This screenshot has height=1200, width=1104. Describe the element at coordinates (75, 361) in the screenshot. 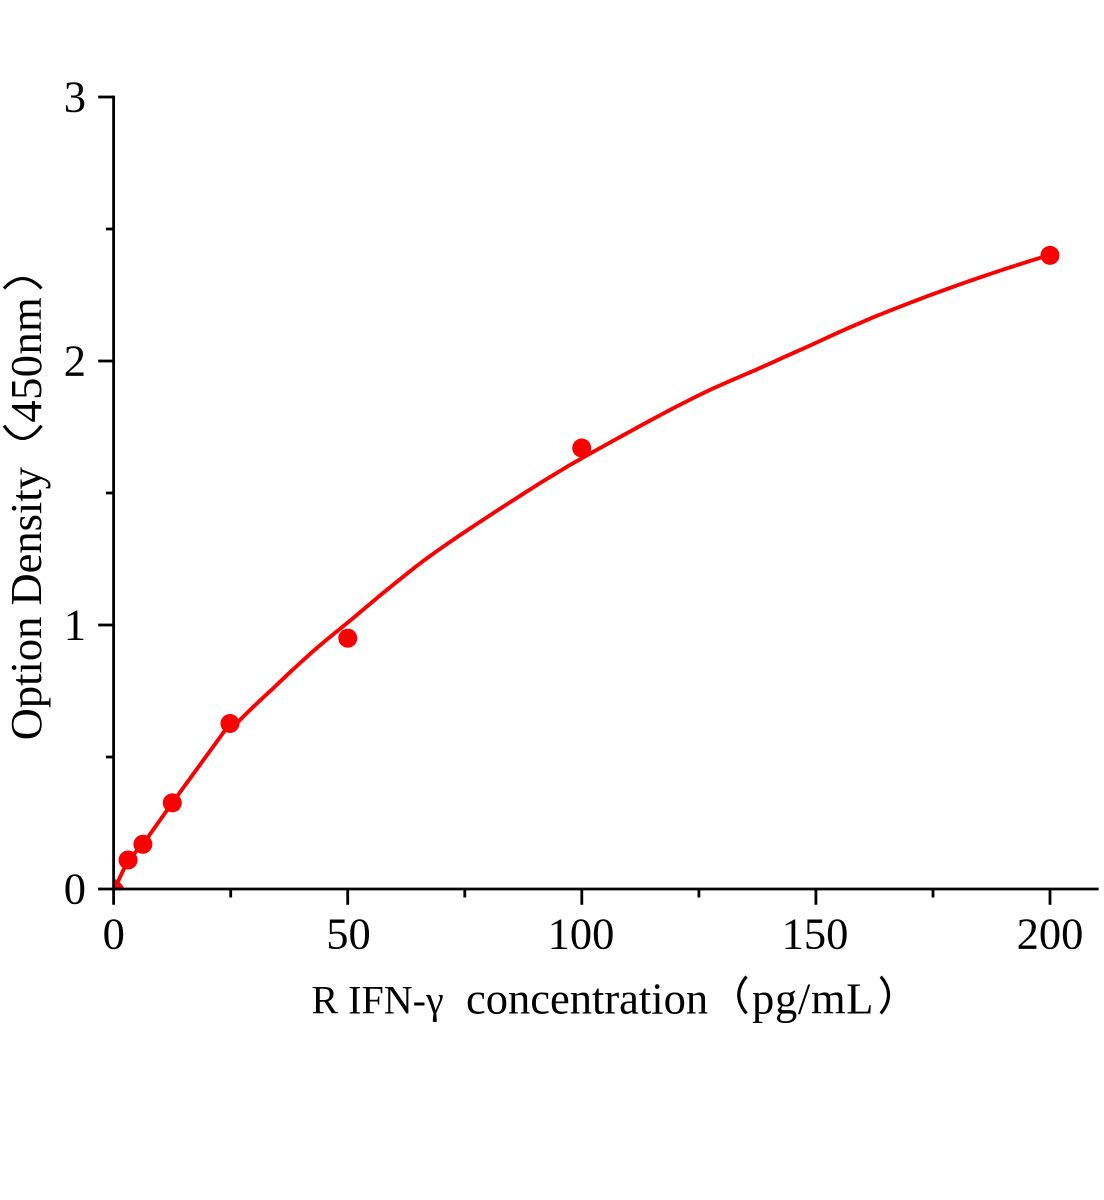

I see `svg-text: 2` at that location.